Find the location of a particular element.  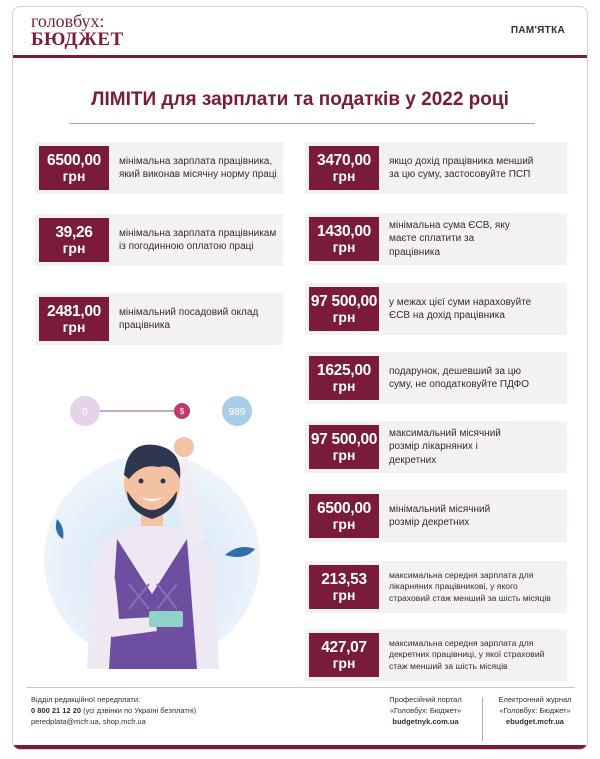

amount-badge: 39,26 грн is located at coordinates (74, 240).